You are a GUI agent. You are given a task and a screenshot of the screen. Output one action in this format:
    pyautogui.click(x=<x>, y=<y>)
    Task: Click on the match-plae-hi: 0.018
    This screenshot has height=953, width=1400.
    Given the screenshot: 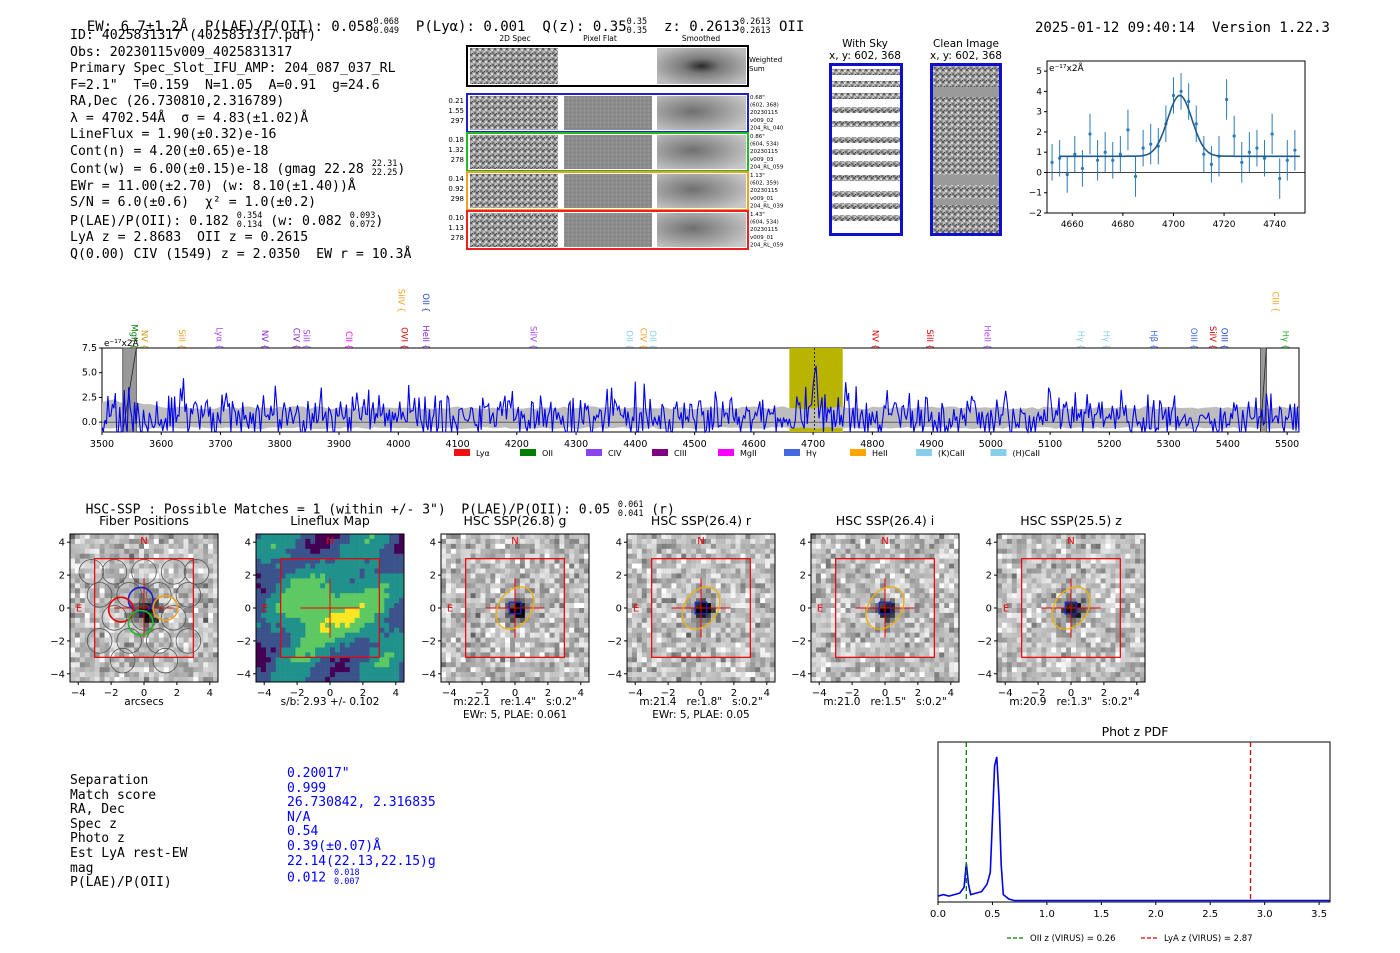 What is the action you would take?
    pyautogui.click(x=346, y=873)
    